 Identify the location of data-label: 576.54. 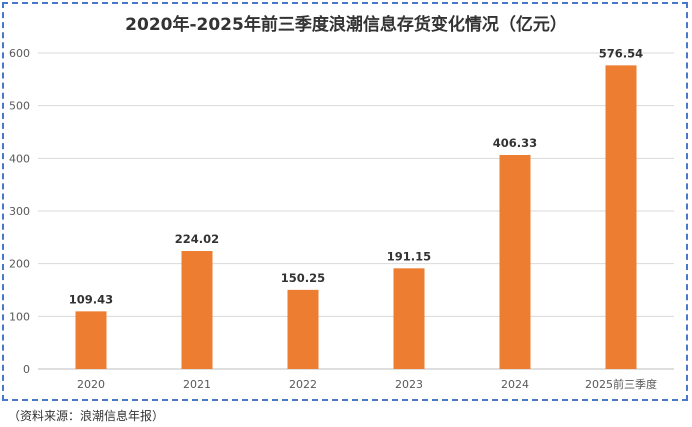
(621, 53).